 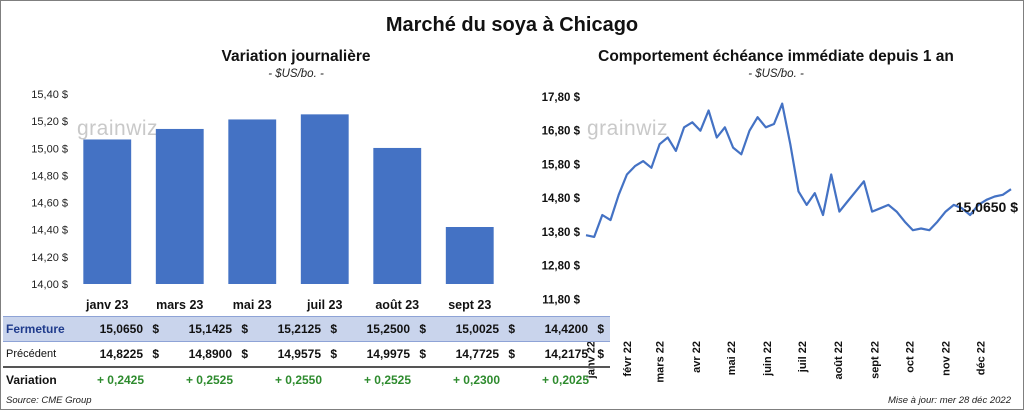 What do you see at coordinates (397, 305) in the screenshot?
I see `x-tick-label: août 23` at bounding box center [397, 305].